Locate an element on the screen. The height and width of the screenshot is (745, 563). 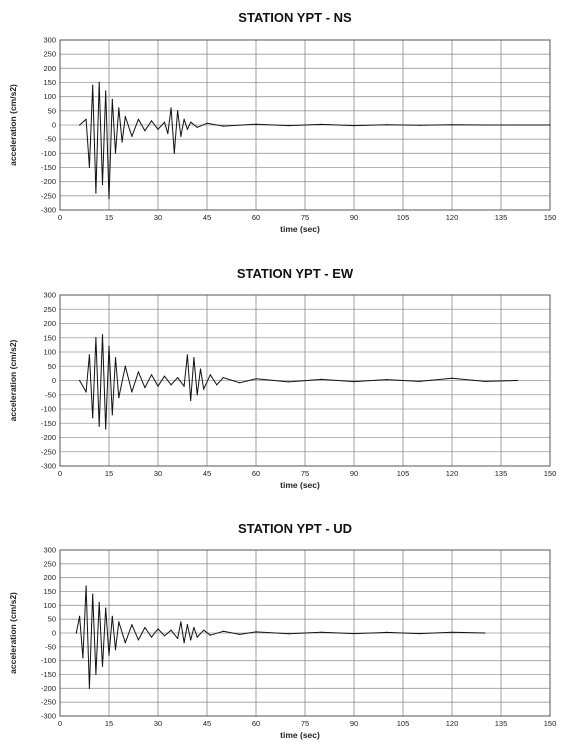
y-tick-label: 200 is located at coordinates (49, 577).